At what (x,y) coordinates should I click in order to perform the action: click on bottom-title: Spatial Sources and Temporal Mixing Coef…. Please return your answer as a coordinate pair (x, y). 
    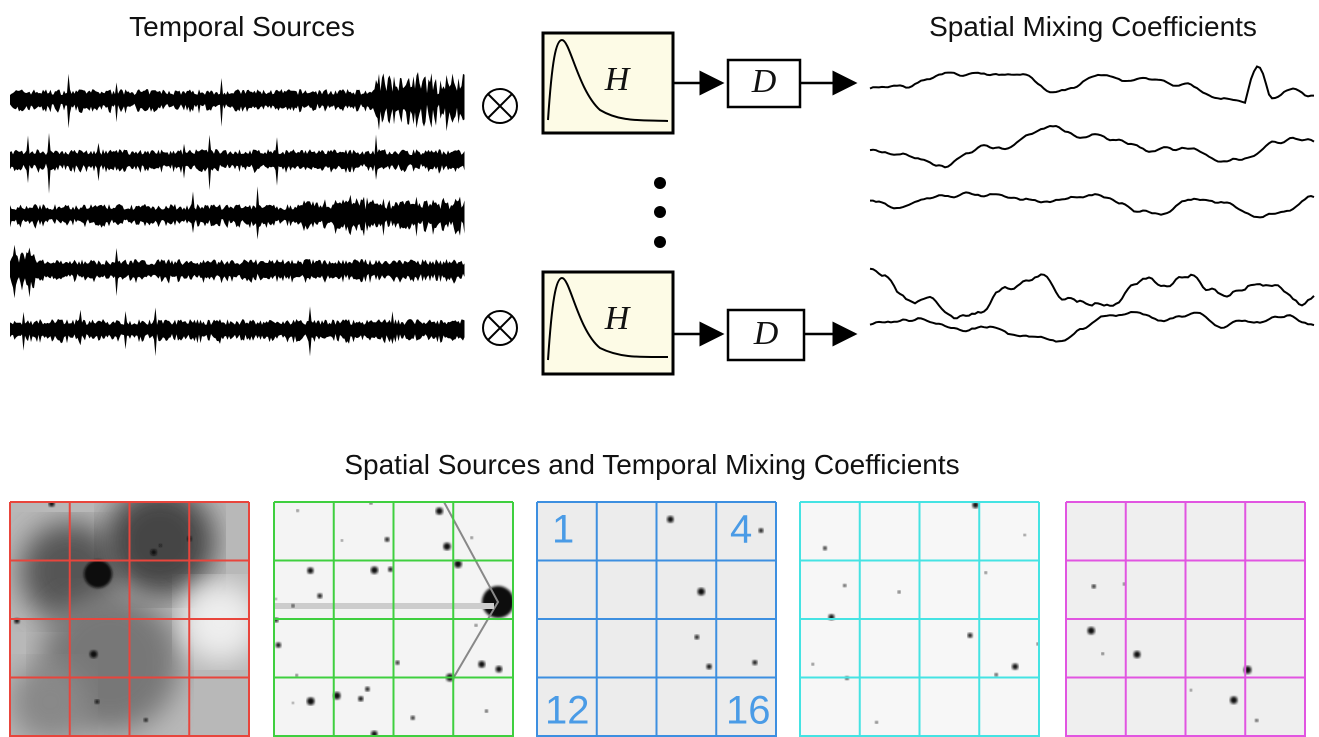
    Looking at the image, I should click on (651, 464).